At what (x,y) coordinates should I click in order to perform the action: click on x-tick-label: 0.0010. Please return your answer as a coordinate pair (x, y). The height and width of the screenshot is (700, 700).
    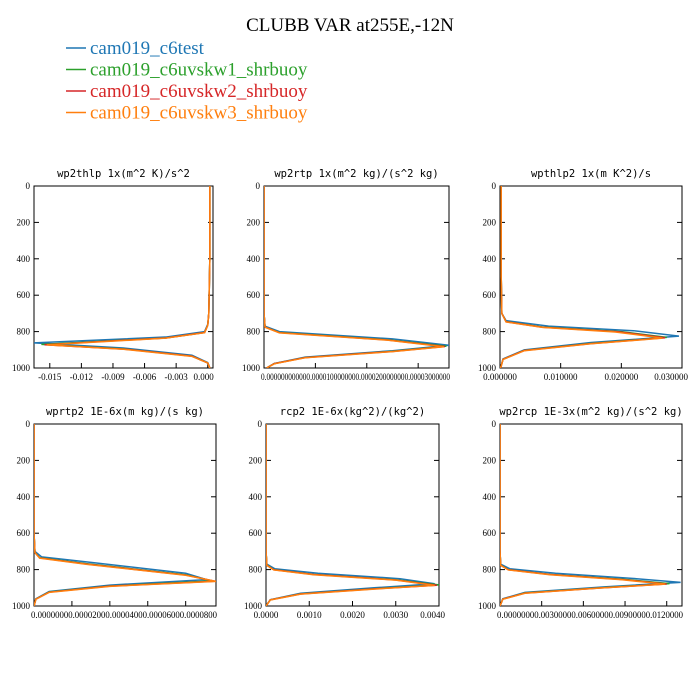
    Looking at the image, I should click on (309, 615).